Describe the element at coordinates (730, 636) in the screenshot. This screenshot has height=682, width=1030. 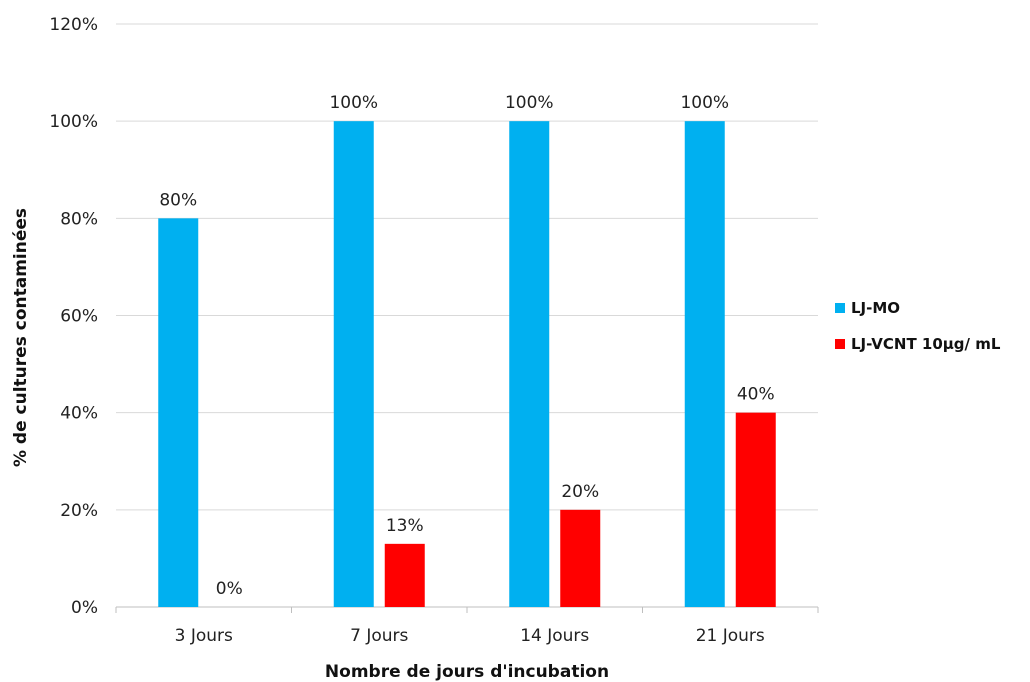
I see `x-tick-label: 21 Jours` at that location.